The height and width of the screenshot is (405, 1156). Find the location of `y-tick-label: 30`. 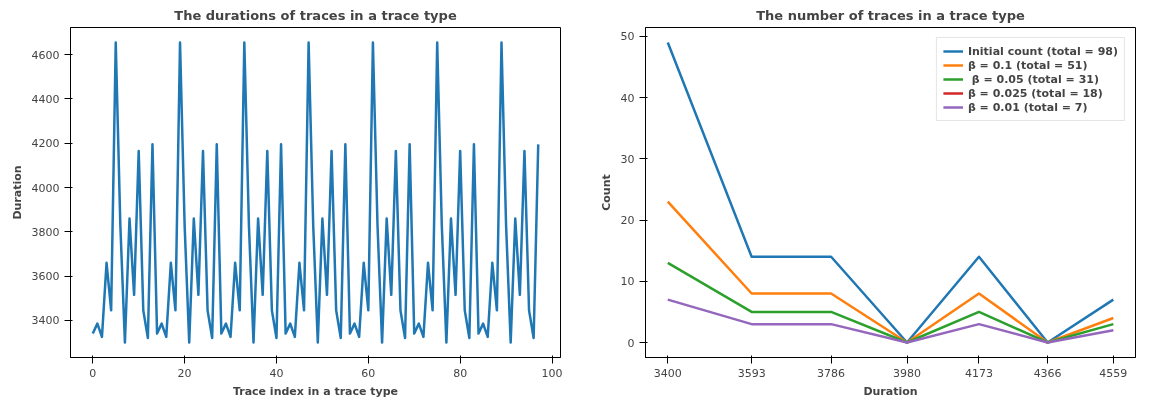

y-tick-label: 30 is located at coordinates (627, 159).